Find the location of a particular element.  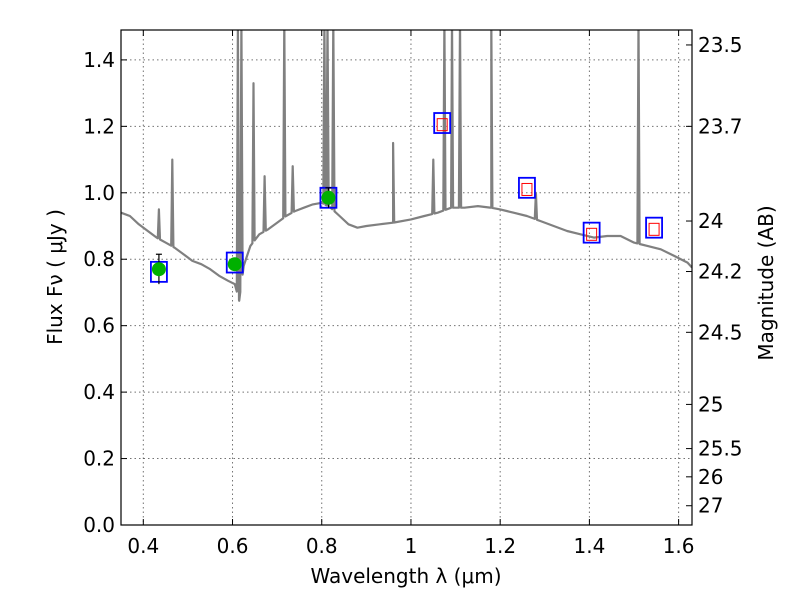

y2-axis-title: Magnitude (AB) is located at coordinates (766, 282).